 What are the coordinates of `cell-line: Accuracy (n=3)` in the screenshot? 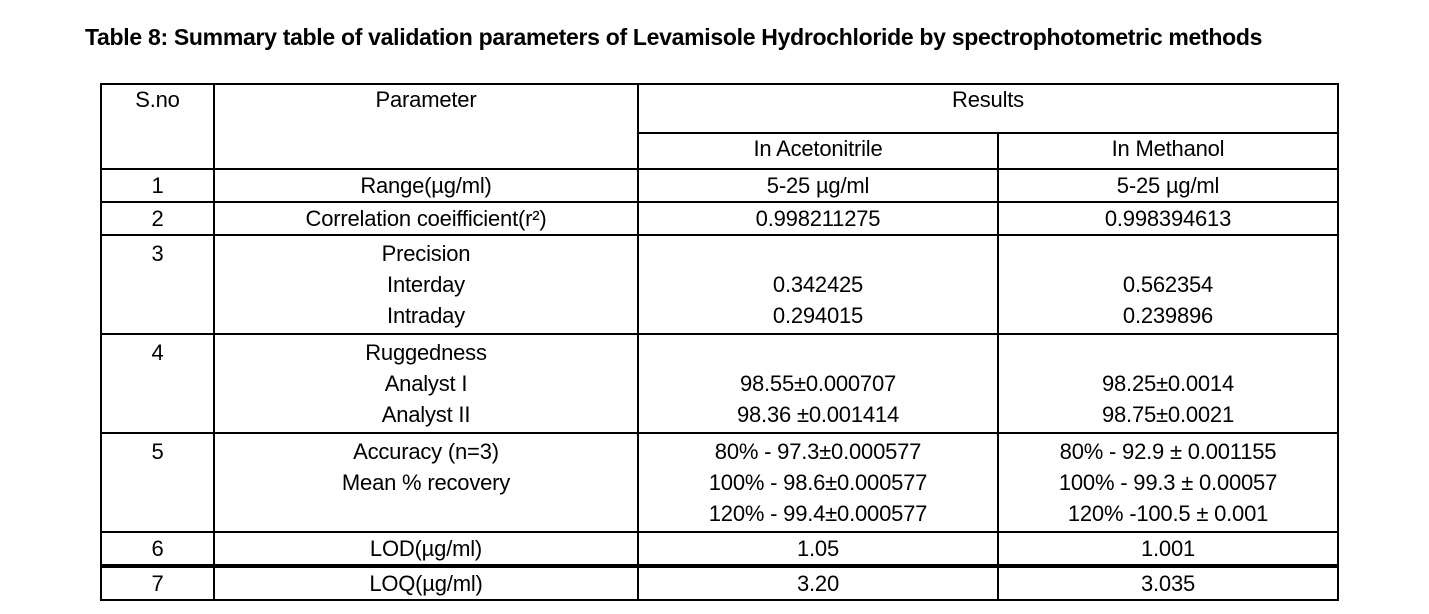 It's located at (426, 451).